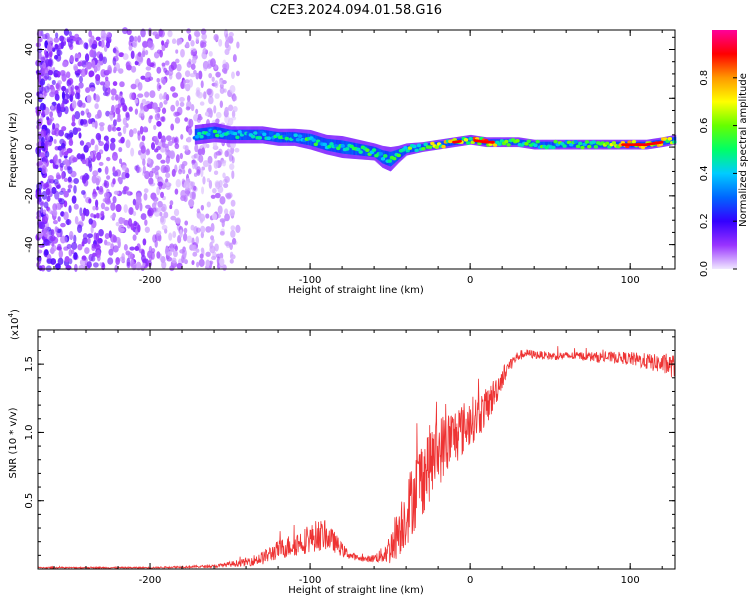 Image resolution: width=750 pixels, height=600 pixels. I want to click on y-tick-label: 20, so click(29, 98).